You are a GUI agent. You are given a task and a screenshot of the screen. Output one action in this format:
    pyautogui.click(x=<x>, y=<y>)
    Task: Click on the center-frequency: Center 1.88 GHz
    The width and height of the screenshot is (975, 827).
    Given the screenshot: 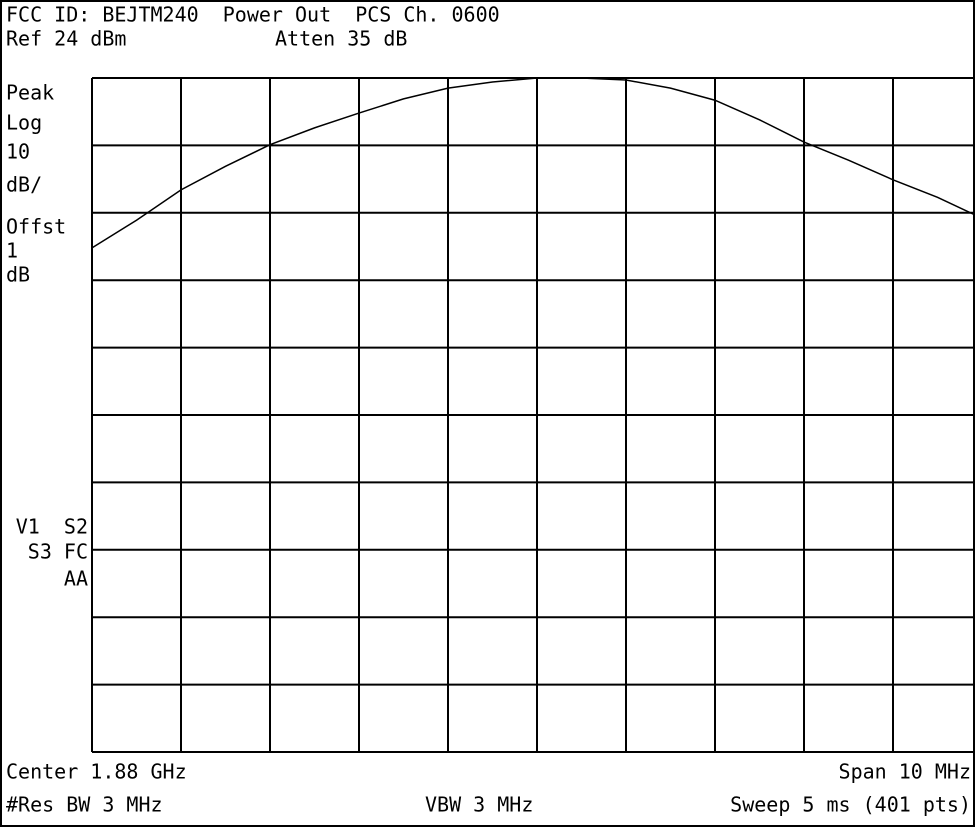 What is the action you would take?
    pyautogui.click(x=96, y=772)
    